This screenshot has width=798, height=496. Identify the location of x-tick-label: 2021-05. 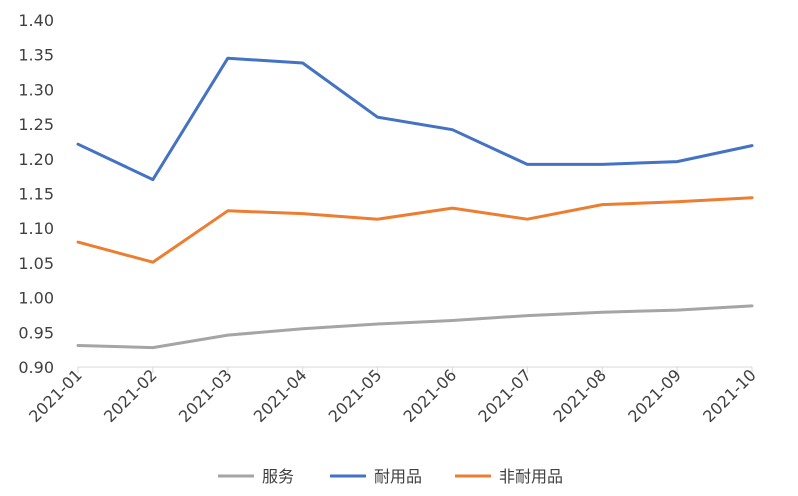
(355, 395).